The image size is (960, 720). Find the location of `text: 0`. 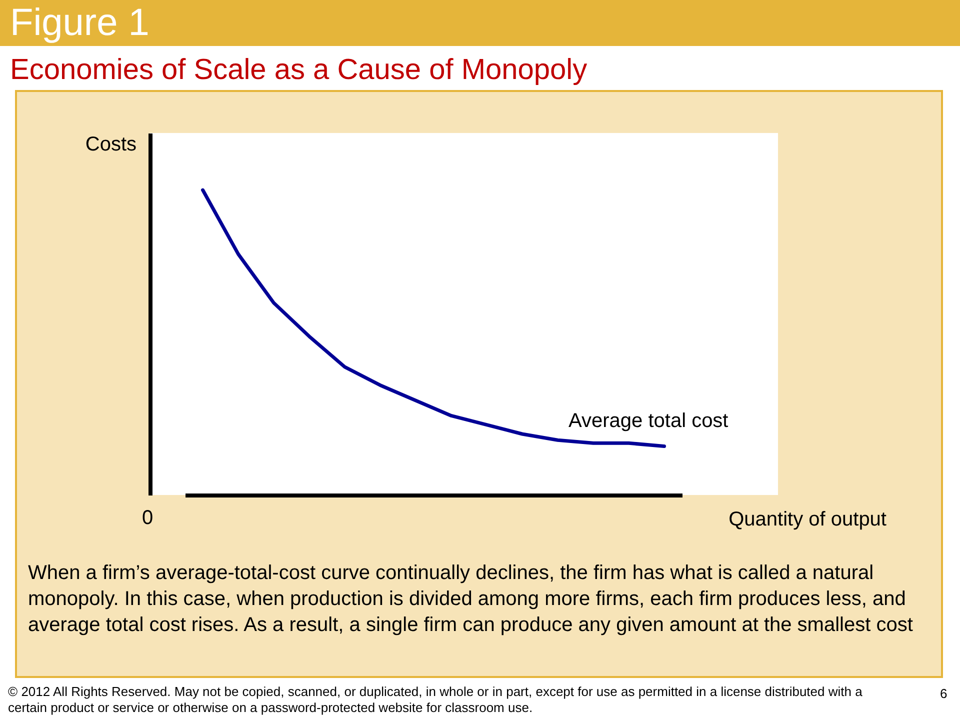

text: 0 is located at coordinates (148, 518).